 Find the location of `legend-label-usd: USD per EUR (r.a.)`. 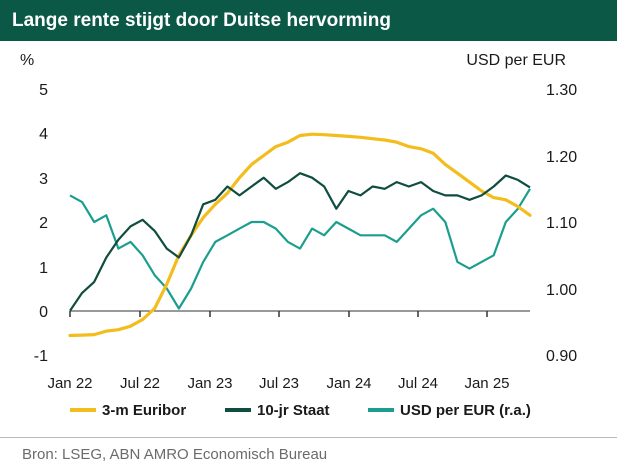

legend-label-usd: USD per EUR (r.a.) is located at coordinates (465, 410).